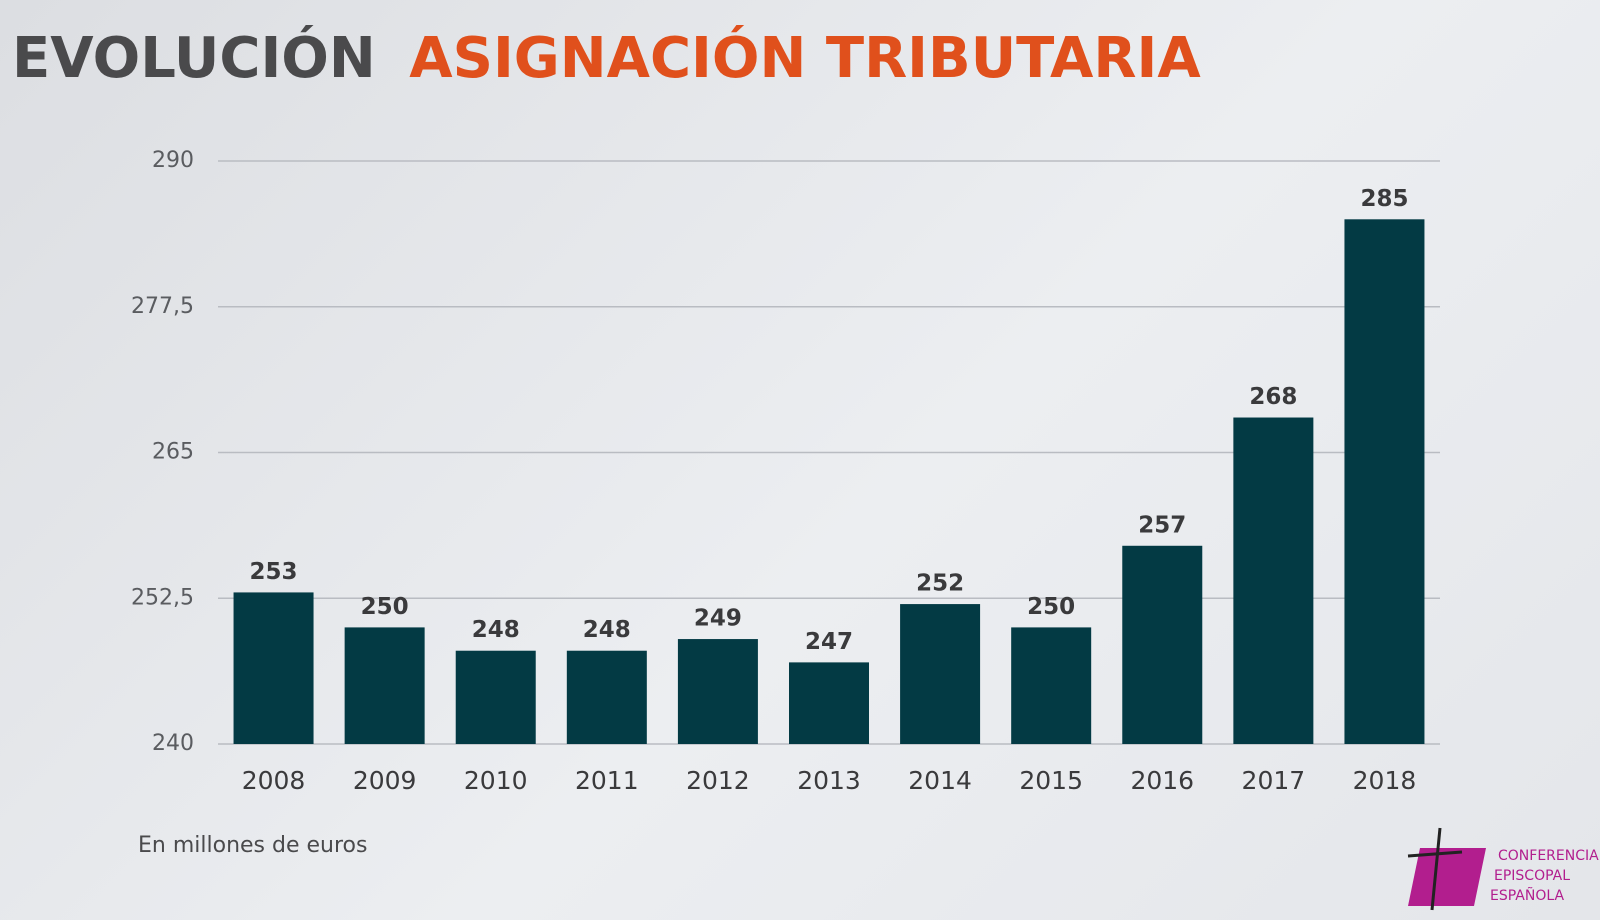 This screenshot has width=1600, height=920. Describe the element at coordinates (940, 584) in the screenshot. I see `value-label: 252` at that location.